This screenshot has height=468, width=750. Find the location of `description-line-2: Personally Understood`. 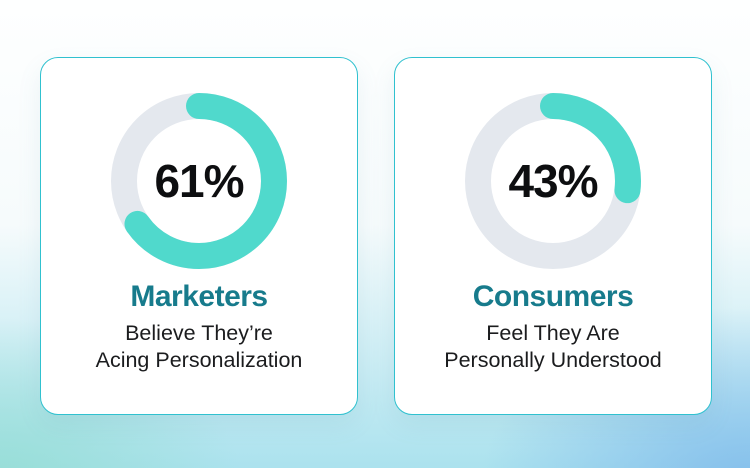

description-line-2: Personally Understood is located at coordinates (553, 360).